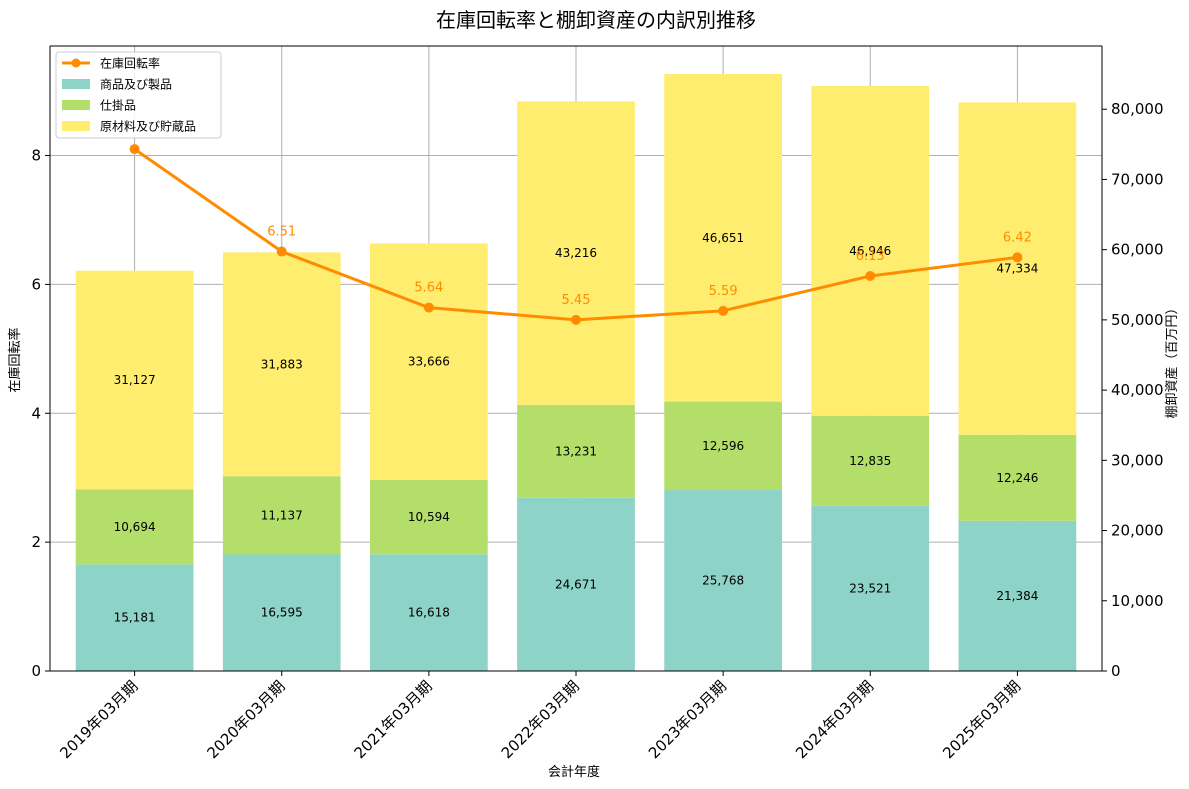  I want to click on x-tick-label: 2022年03月期, so click(540, 719).